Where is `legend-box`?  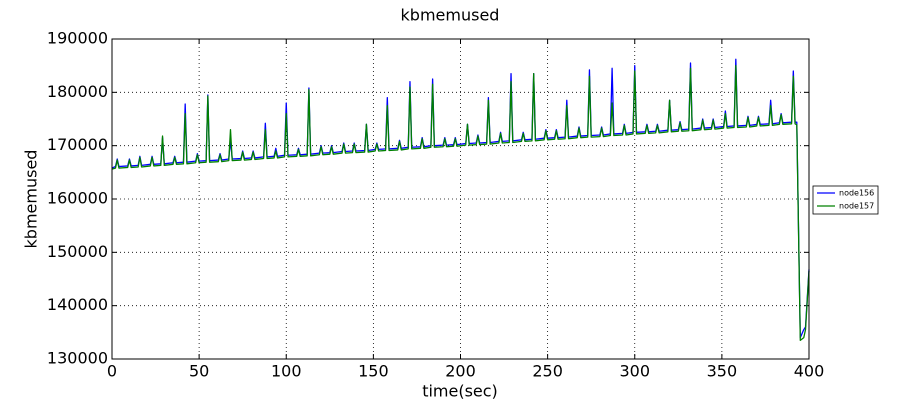
legend-box is located at coordinates (845, 200).